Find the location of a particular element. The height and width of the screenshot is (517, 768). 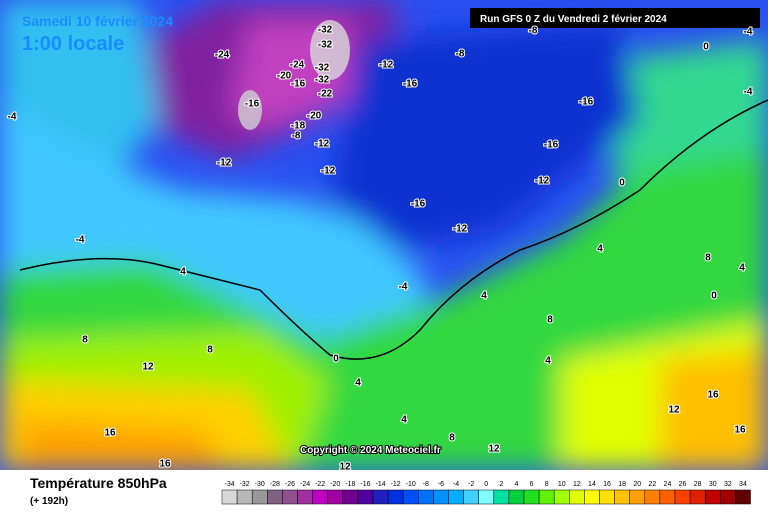

legend-label: 28 is located at coordinates (698, 484).